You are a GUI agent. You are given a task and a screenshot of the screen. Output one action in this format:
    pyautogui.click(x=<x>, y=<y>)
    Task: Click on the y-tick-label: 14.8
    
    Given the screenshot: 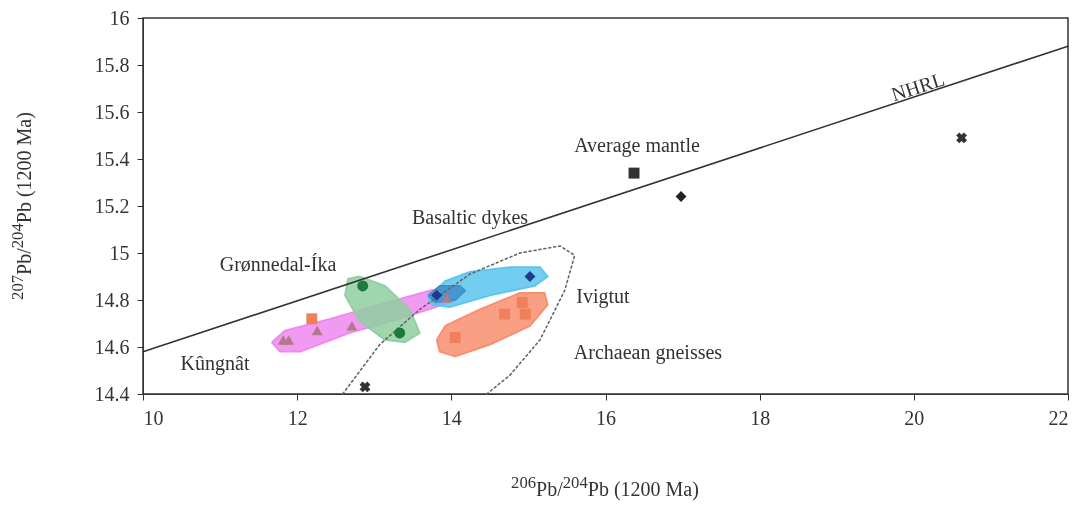 What is the action you would take?
    pyautogui.click(x=112, y=299)
    